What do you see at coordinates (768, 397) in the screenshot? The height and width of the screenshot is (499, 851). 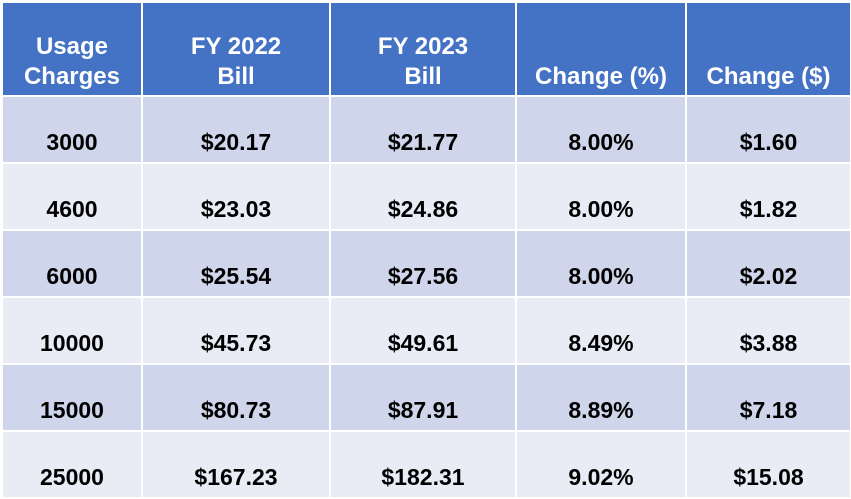 I see `cell-change-dollar: $7.18` at bounding box center [768, 397].